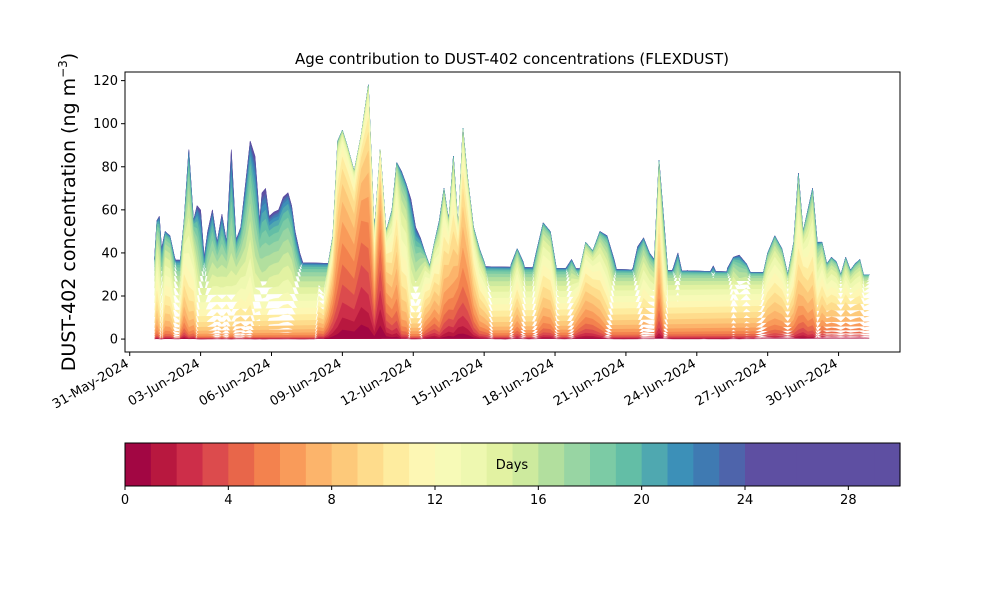 Image resolution: width=1000 pixels, height=600 pixels. I want to click on colorbar, so click(513, 464).